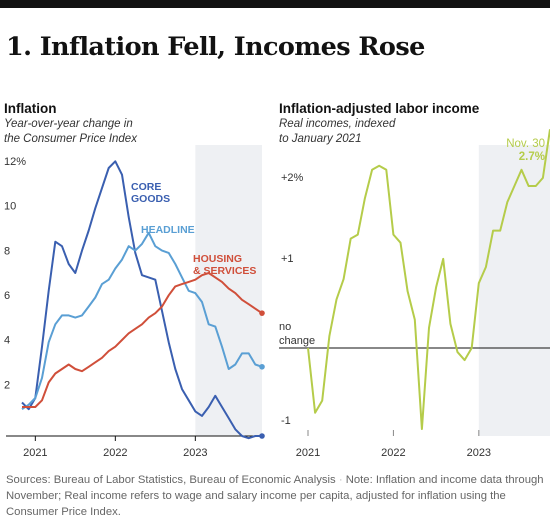  Describe the element at coordinates (262, 366) in the screenshot. I see `series-endpoint-headline` at that location.